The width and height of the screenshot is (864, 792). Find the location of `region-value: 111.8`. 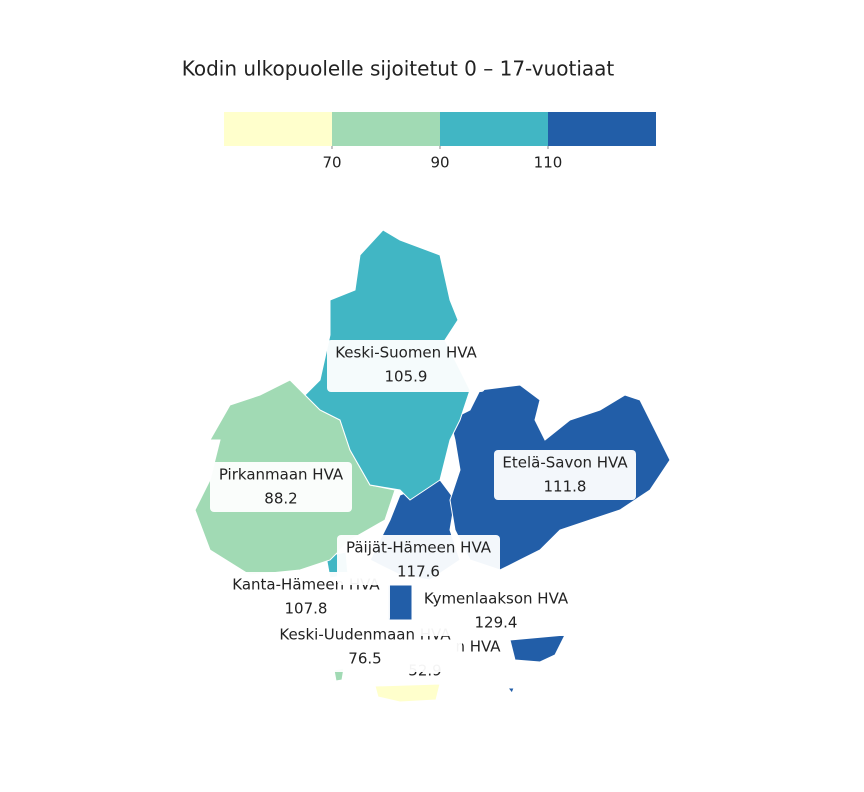

region-value: 111.8 is located at coordinates (565, 487).